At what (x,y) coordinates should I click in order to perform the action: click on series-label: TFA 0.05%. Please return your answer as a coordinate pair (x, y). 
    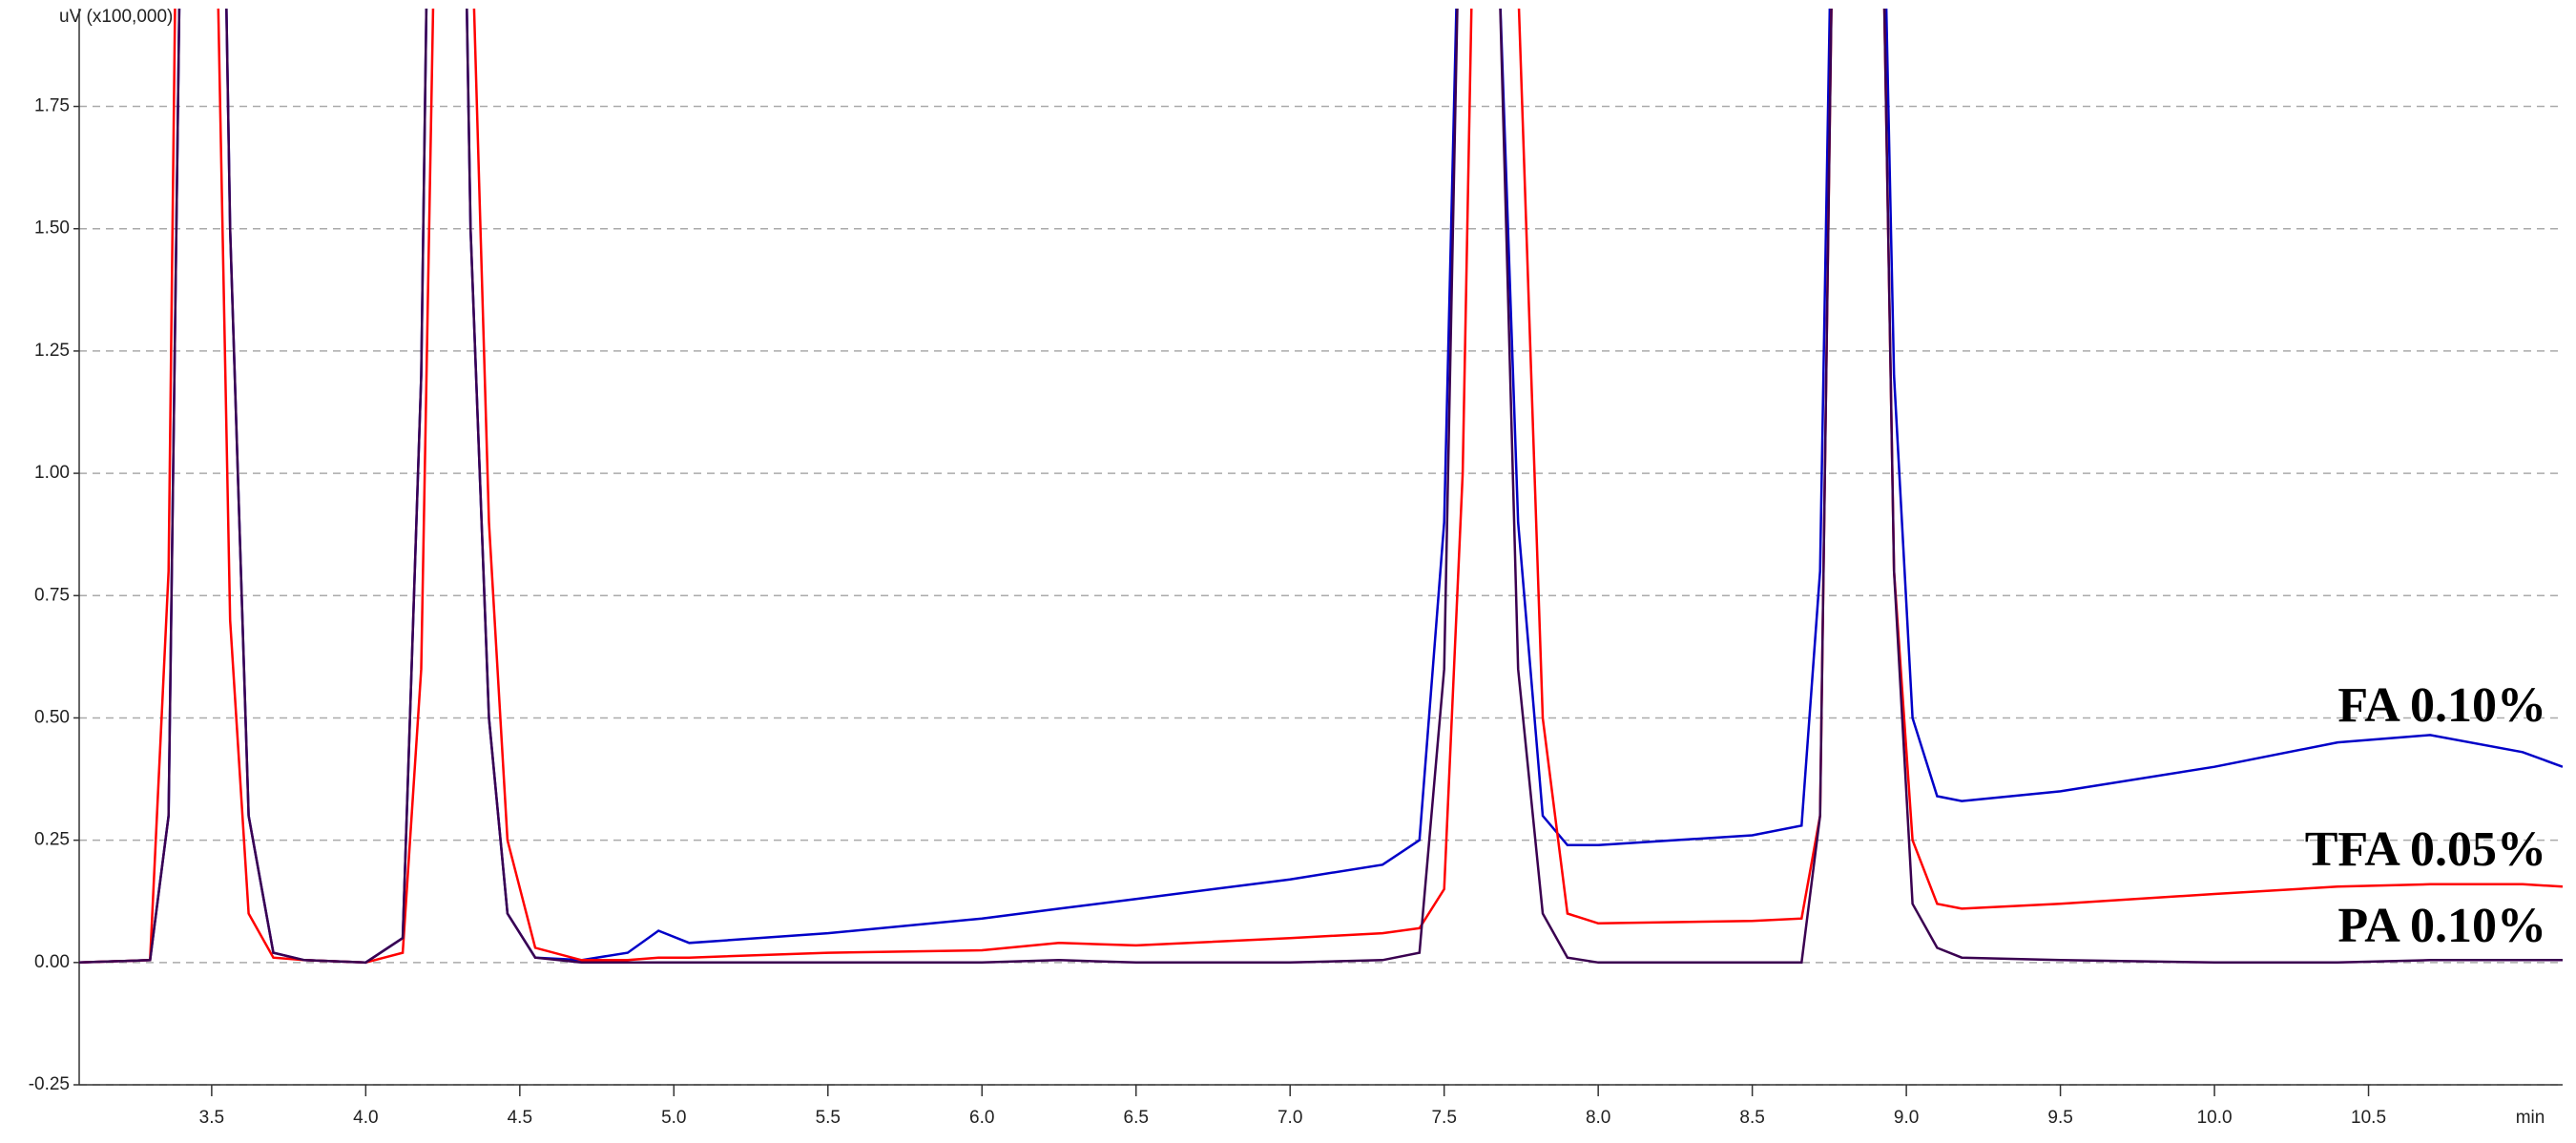
    Looking at the image, I should click on (2425, 849).